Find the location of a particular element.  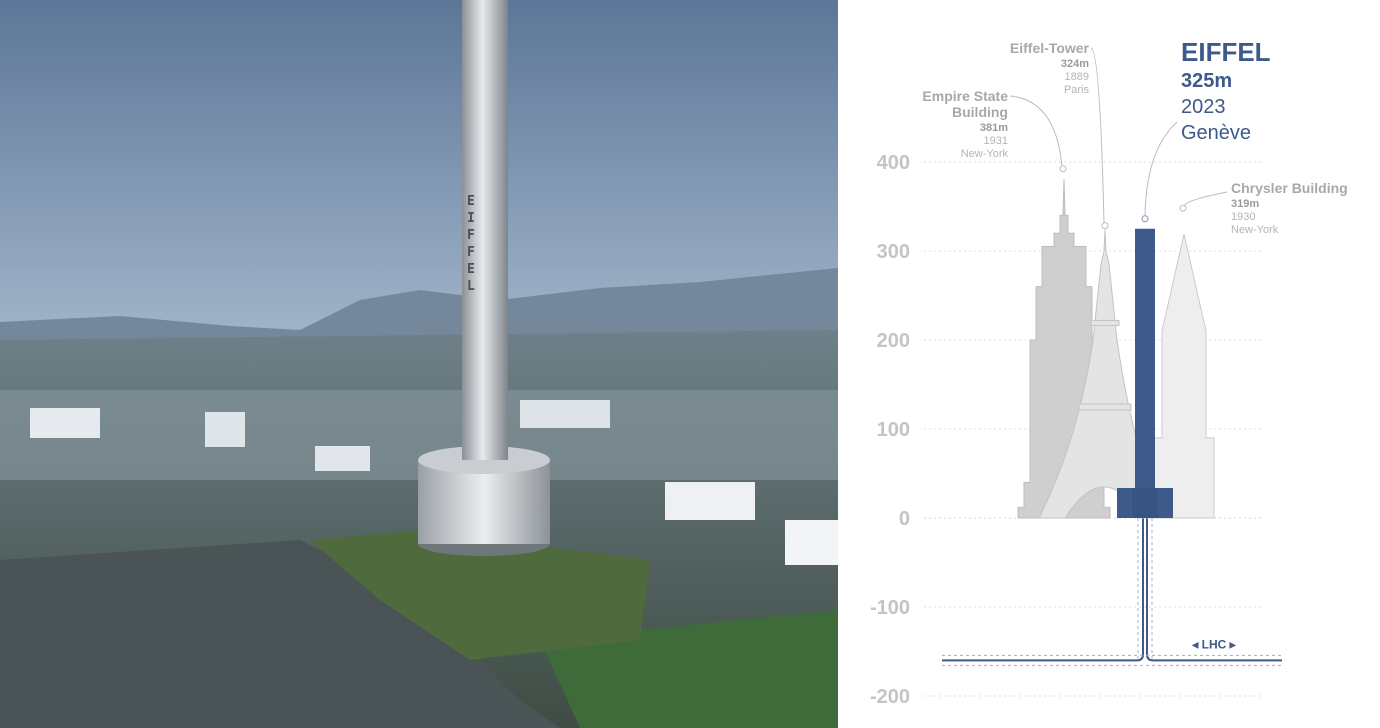

eiffel-geneve-base-detail is located at coordinates (1145, 503).